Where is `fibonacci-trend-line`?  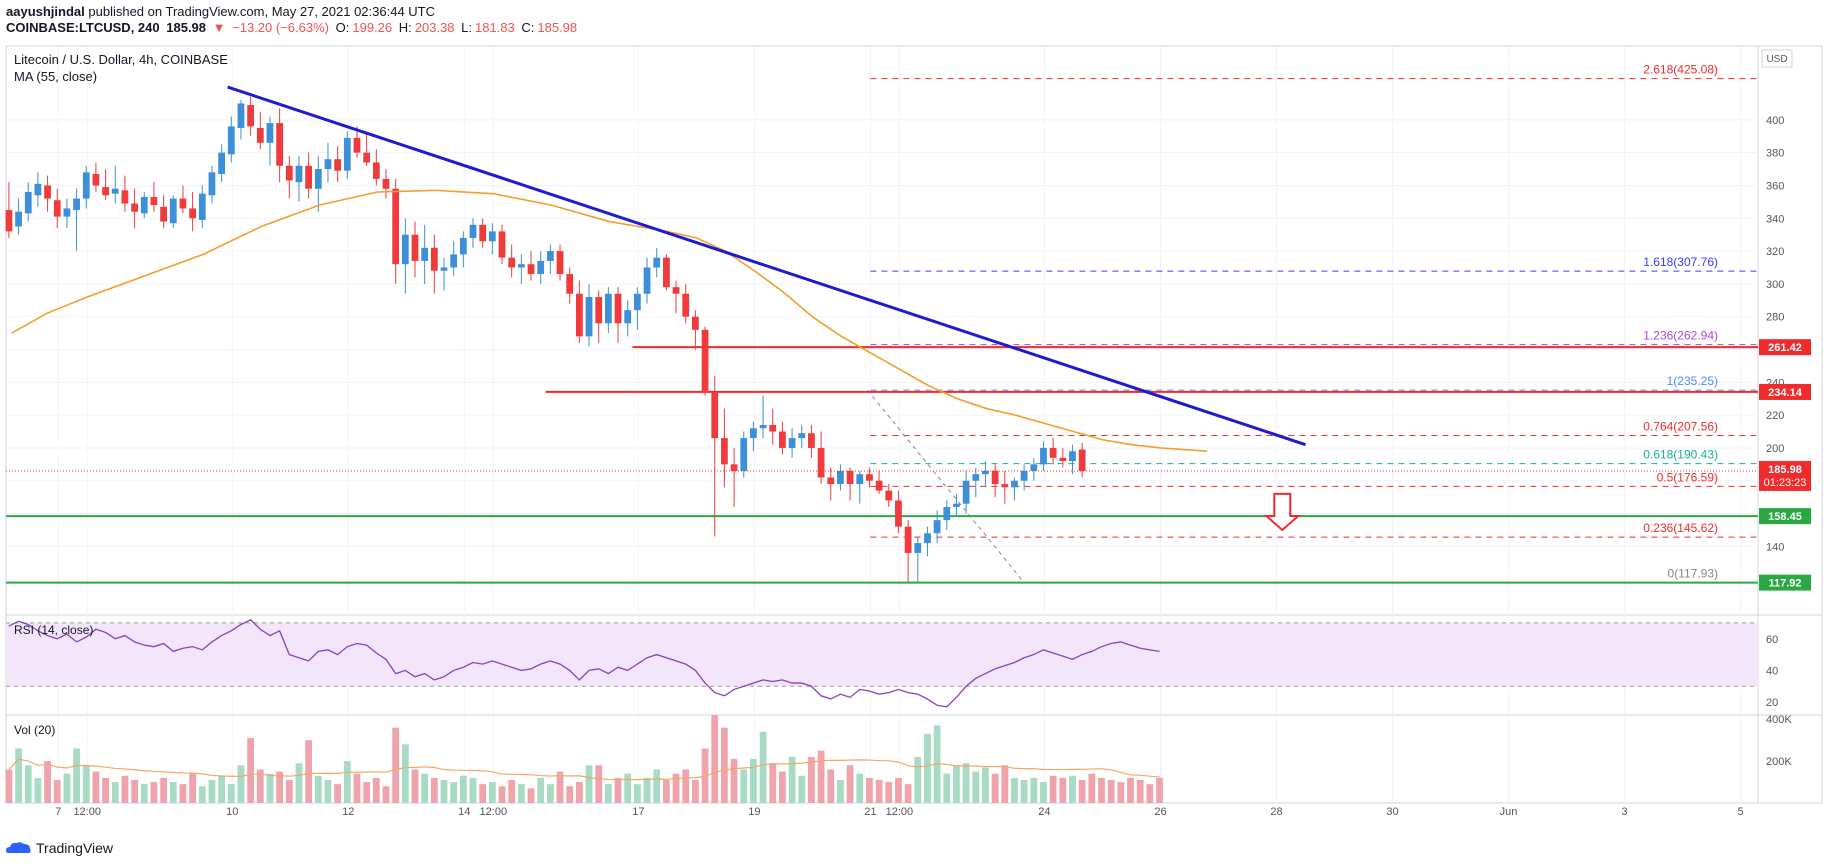 fibonacci-trend-line is located at coordinates (946, 486).